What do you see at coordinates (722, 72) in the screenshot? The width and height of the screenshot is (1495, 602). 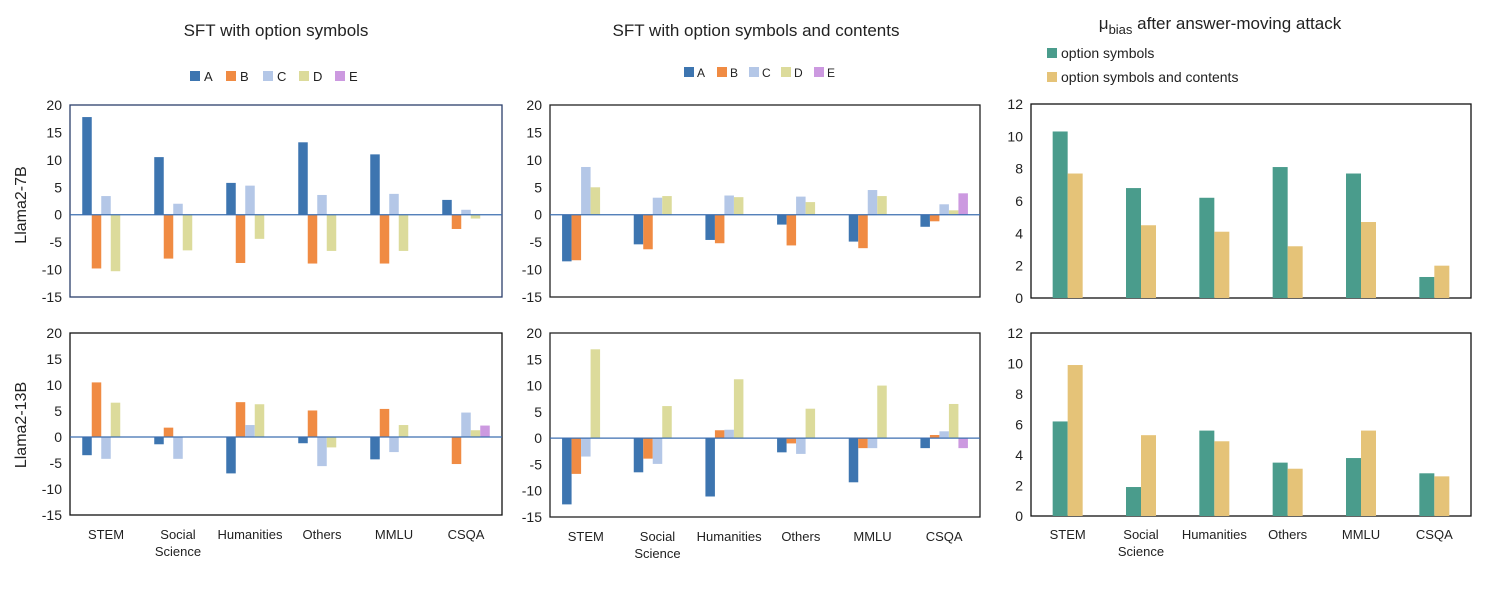 I see `legend-col2-swatch-b` at bounding box center [722, 72].